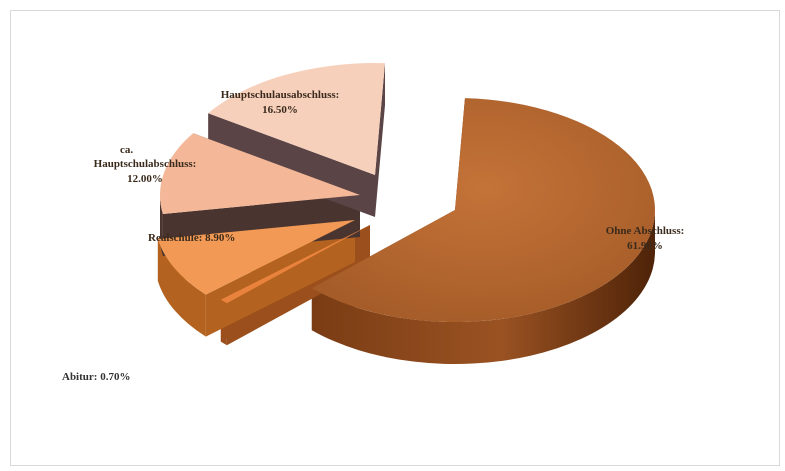 This screenshot has width=785, height=471. Describe the element at coordinates (145, 171) in the screenshot. I see `slice-label-hauptschulabschluss: Hauptschulabschluss: 12.00%` at that location.